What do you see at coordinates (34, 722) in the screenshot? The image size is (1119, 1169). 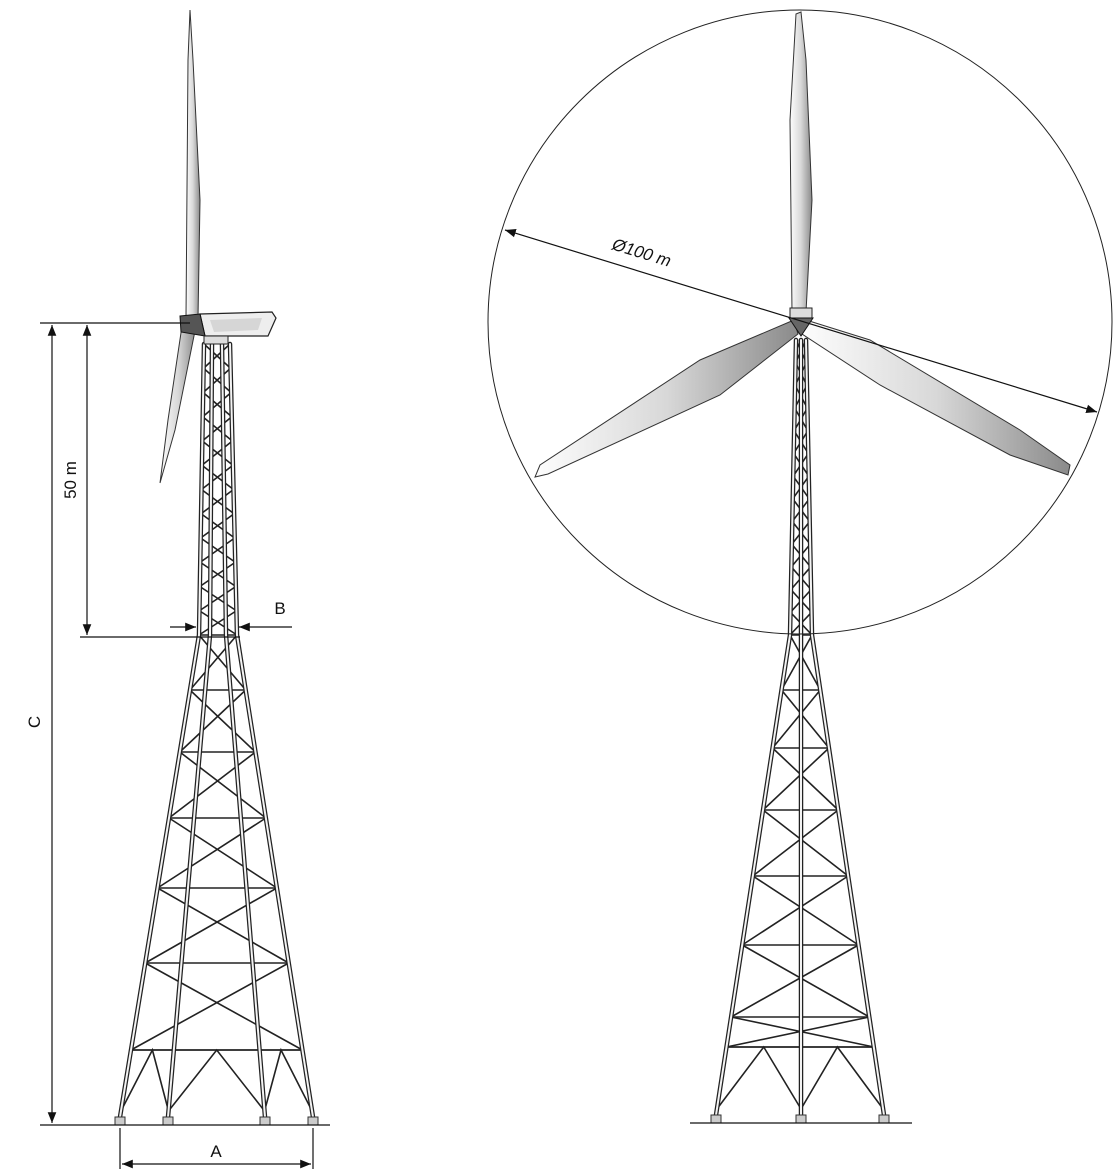 I see `c-label: C` at bounding box center [34, 722].